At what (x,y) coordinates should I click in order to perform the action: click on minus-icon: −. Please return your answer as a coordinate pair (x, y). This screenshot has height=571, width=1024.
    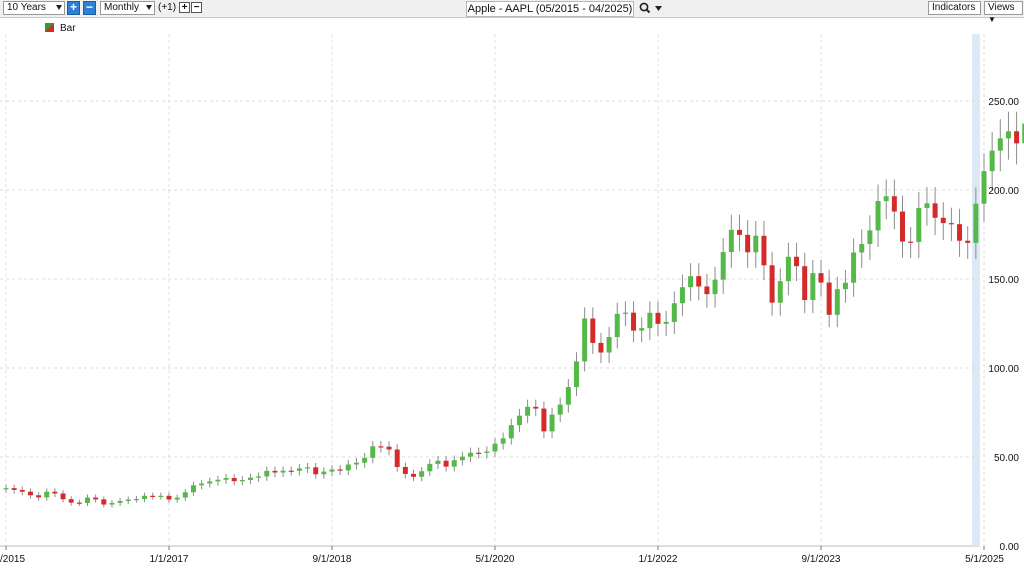
    Looking at the image, I should click on (89, 7).